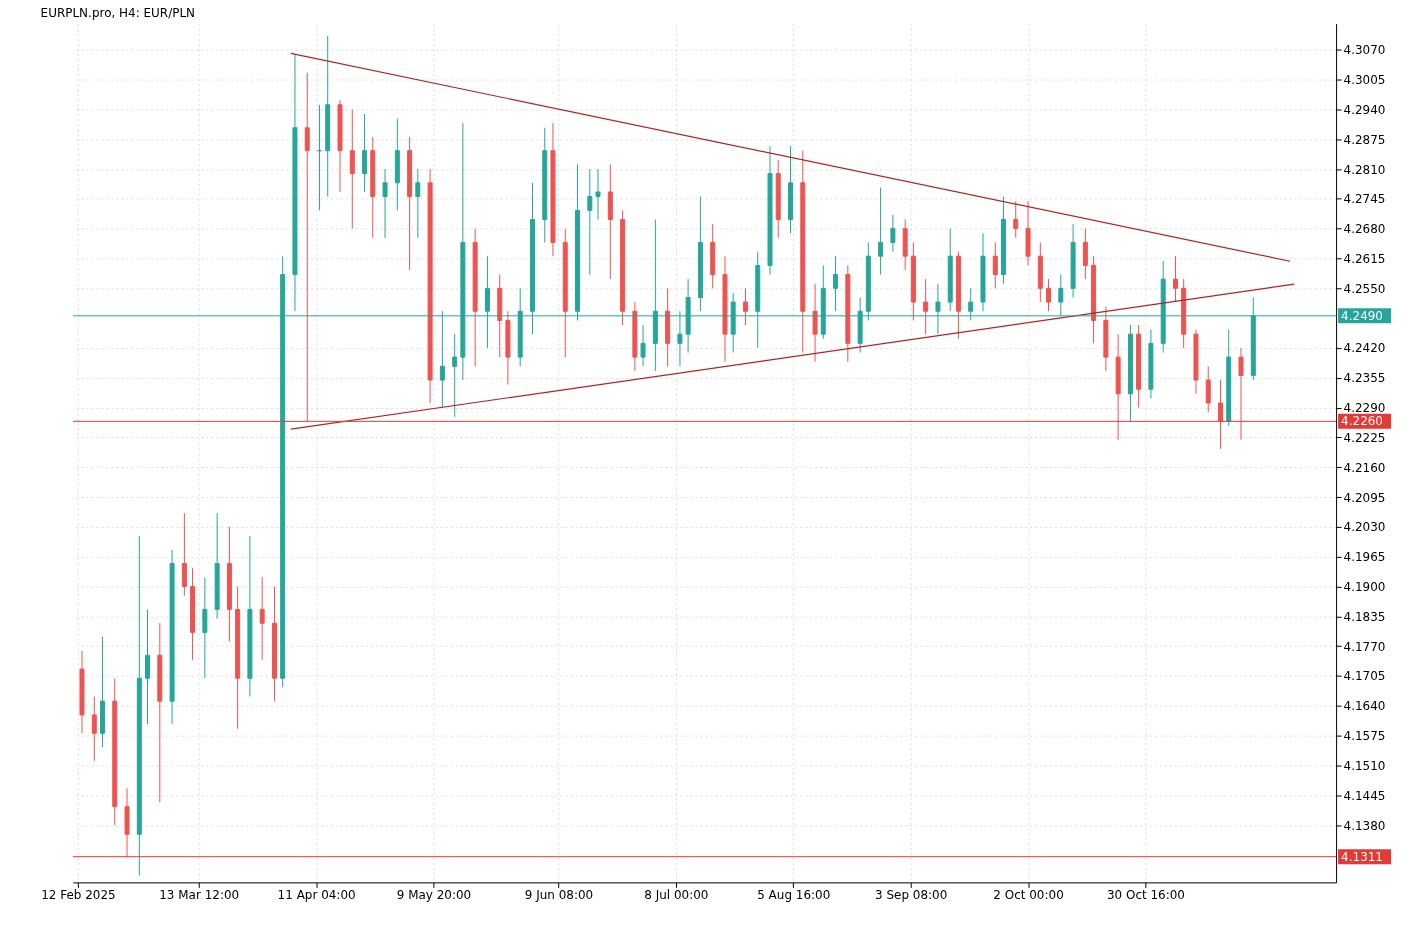  I want to click on y-tick-label: 4.2095, so click(1364, 497).